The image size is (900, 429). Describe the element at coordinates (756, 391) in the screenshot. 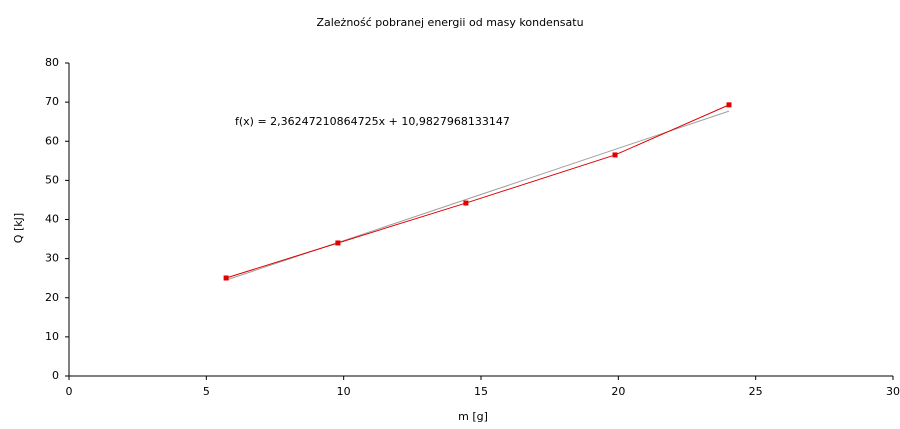

I see `x-tick-label: 25` at that location.